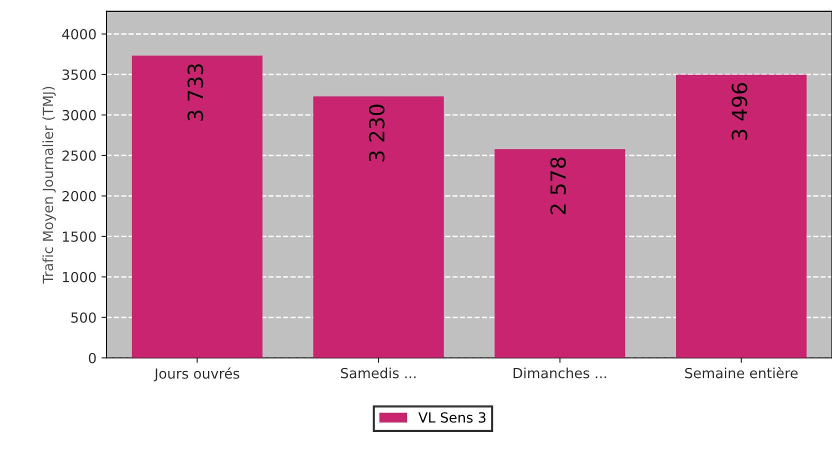  I want to click on data-label: 3 733, so click(195, 92).